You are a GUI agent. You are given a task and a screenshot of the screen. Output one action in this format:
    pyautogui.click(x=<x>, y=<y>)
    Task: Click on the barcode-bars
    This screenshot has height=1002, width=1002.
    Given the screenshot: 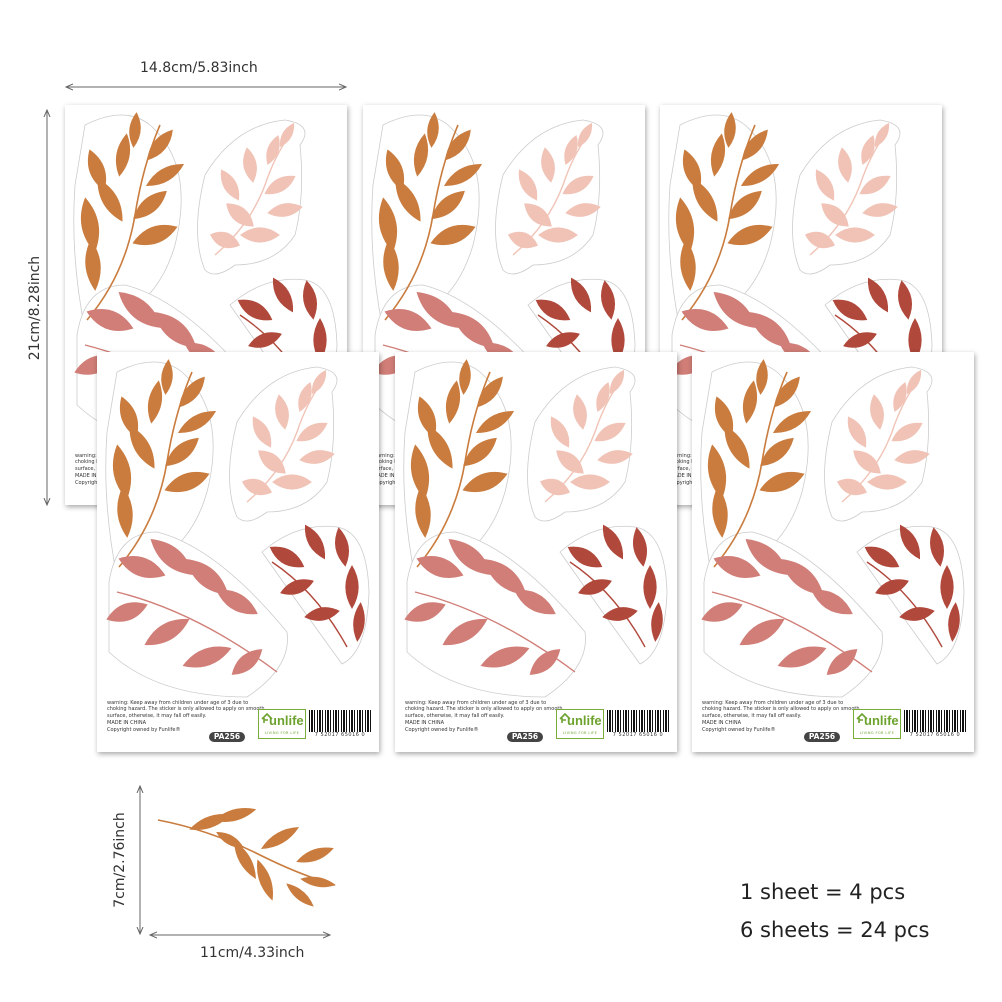 What is the action you would take?
    pyautogui.click(x=935, y=721)
    